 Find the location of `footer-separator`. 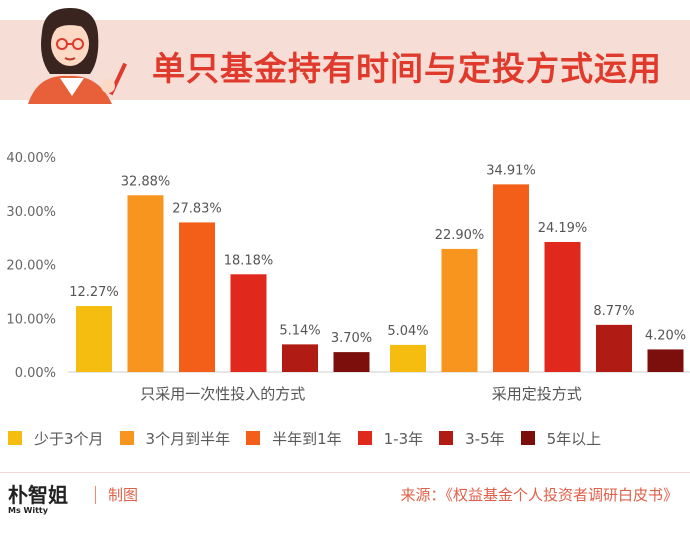

footer-separator is located at coordinates (95, 495).